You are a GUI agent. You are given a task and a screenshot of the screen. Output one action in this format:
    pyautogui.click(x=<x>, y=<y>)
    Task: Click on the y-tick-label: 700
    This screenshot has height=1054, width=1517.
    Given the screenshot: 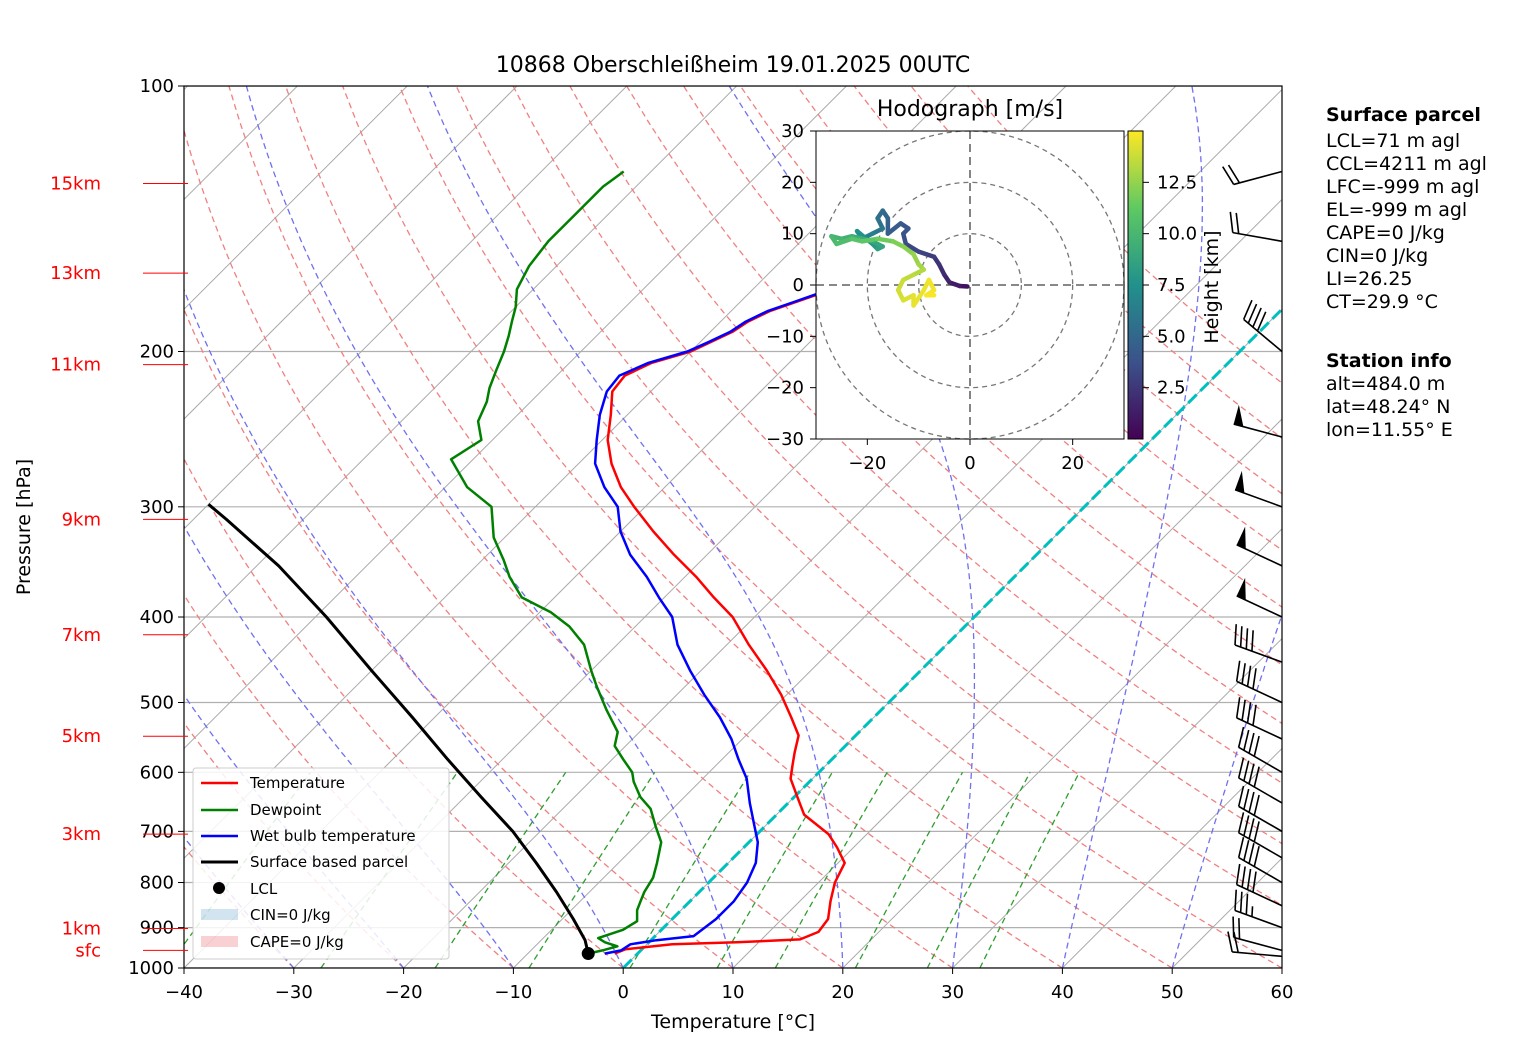 What is the action you would take?
    pyautogui.click(x=157, y=831)
    